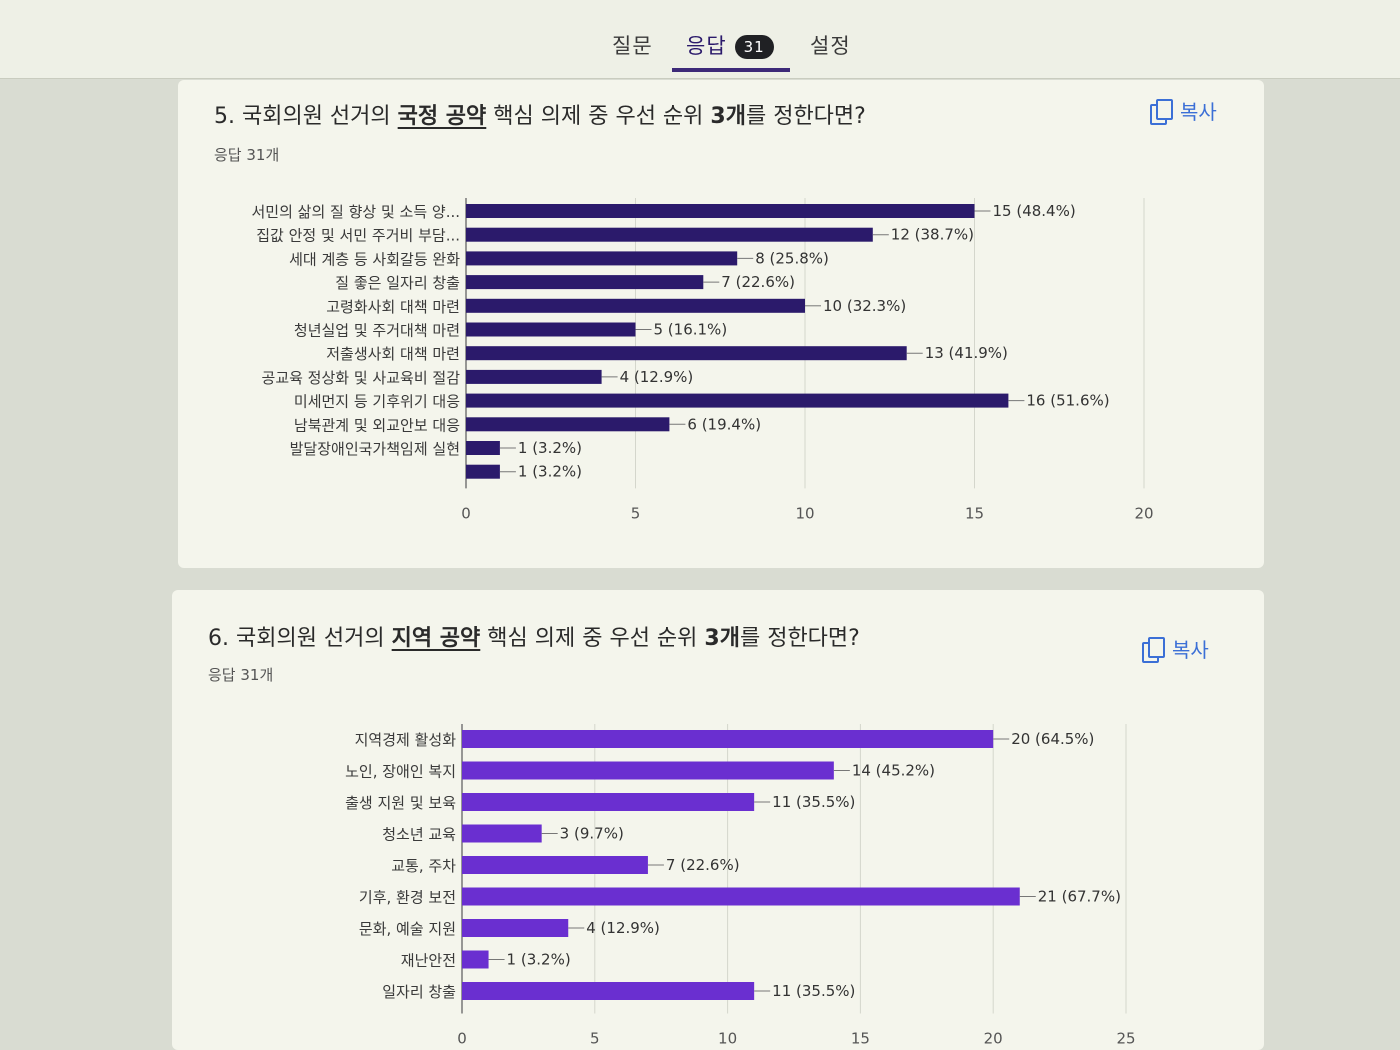 The image size is (1400, 1050). I want to click on category-label: 문화, 예술 지원, so click(407, 929).